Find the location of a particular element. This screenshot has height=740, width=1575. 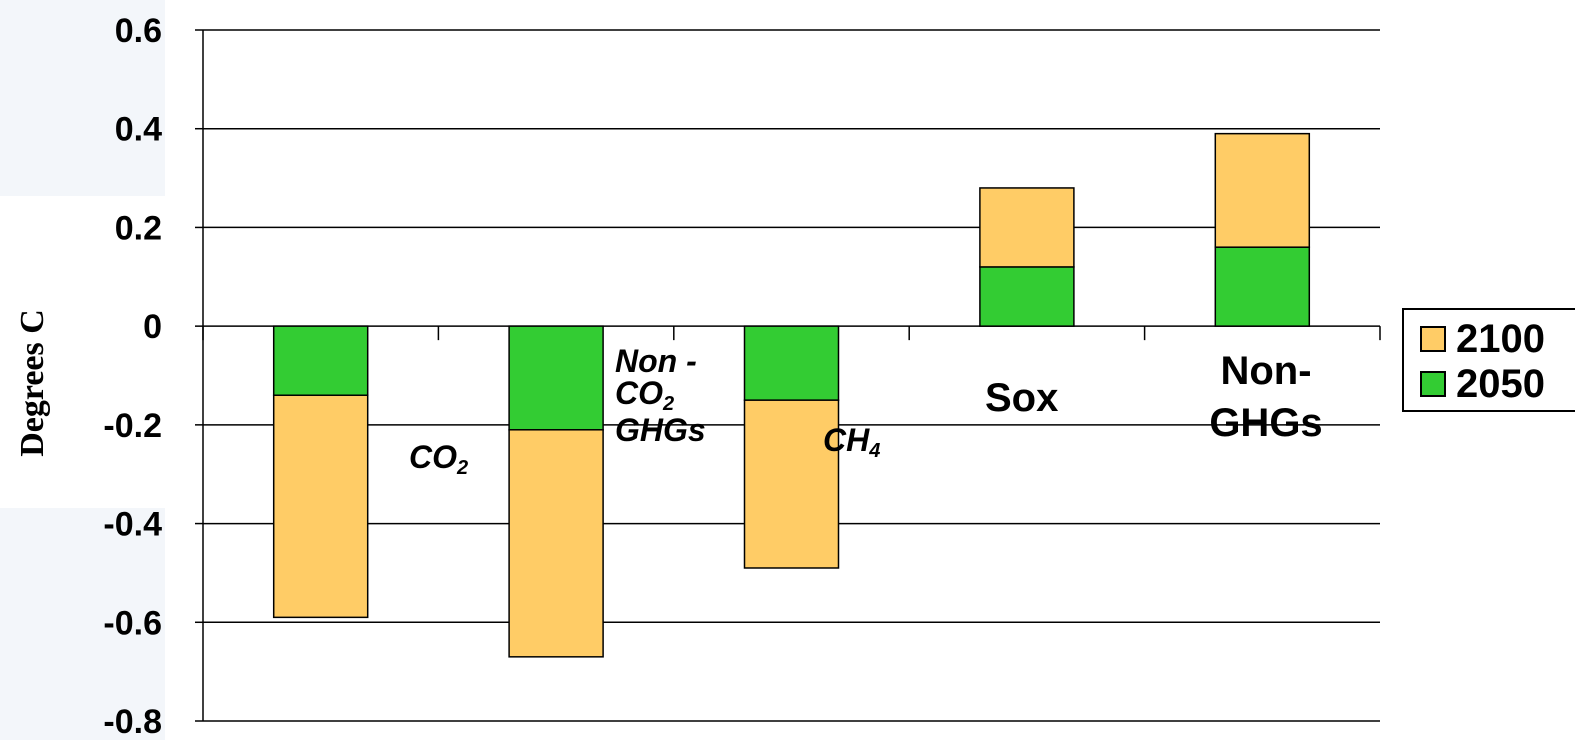

category-label-co2: CO2 is located at coordinates (439, 459).